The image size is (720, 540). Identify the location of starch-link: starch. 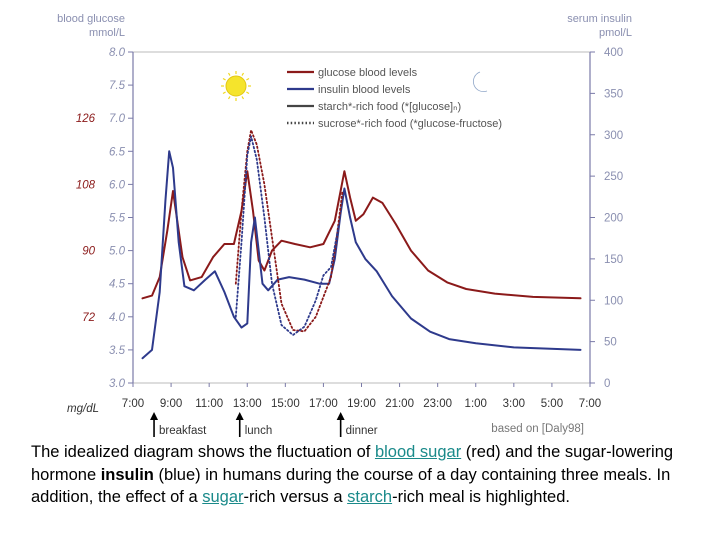
(370, 497).